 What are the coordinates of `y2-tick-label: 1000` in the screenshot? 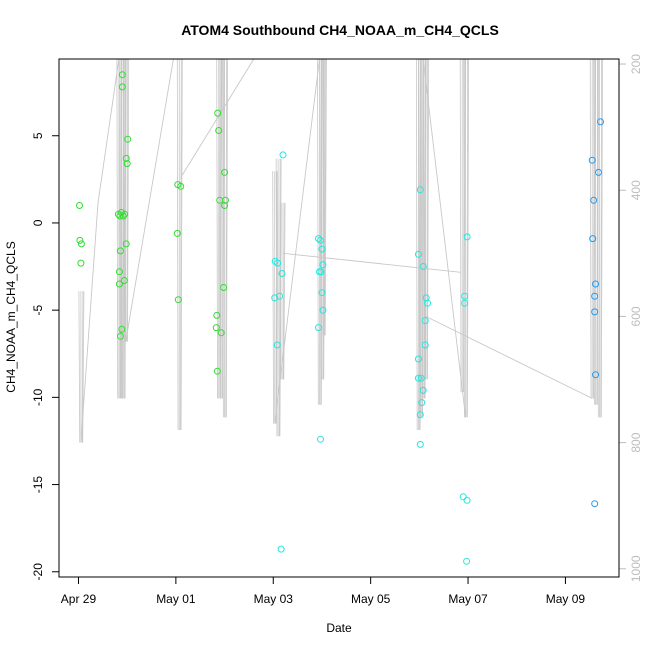 It's located at (636, 568).